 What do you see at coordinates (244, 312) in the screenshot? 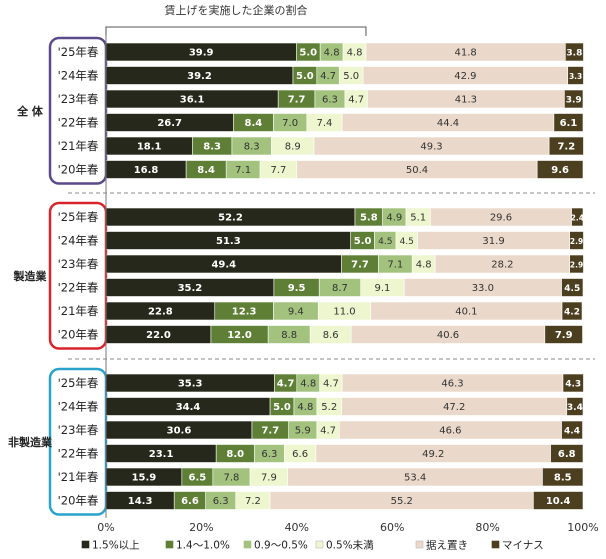
I see `data-label: 12.3` at bounding box center [244, 312].